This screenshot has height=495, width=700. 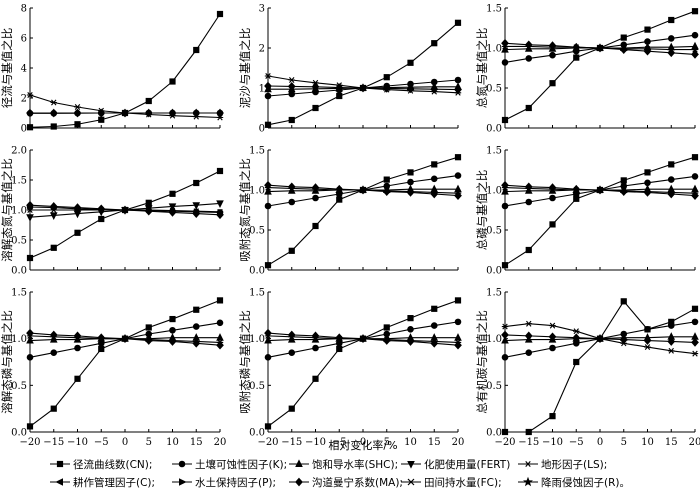 What do you see at coordinates (24, 9) in the screenshot?
I see `y-tick-label: 8` at bounding box center [24, 9].